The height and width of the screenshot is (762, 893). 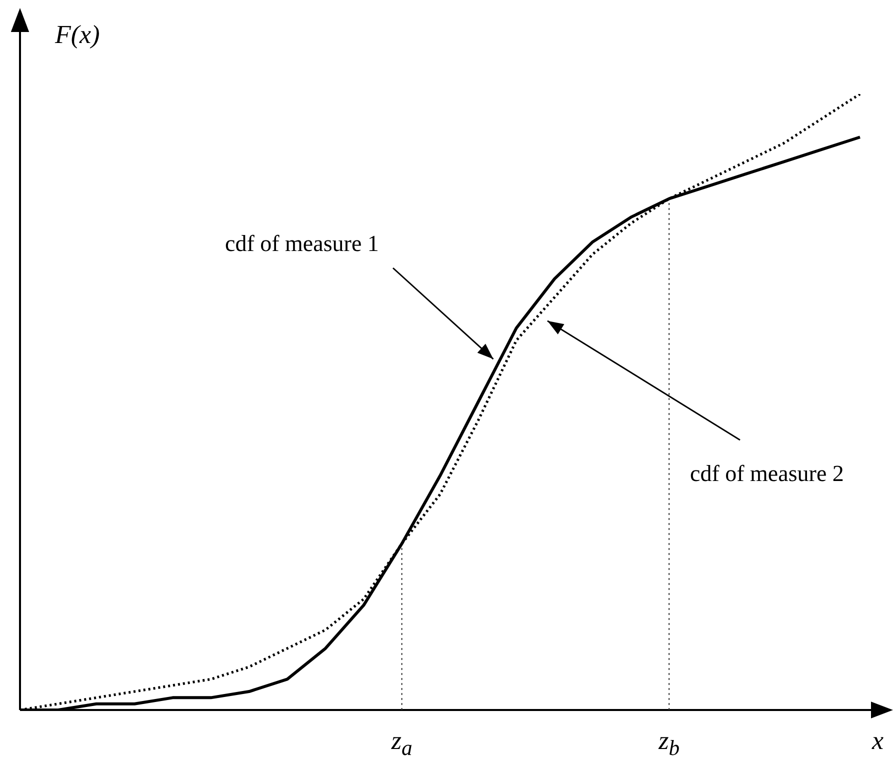 What do you see at coordinates (302, 243) in the screenshot?
I see `annotation: cdf of measure 1` at bounding box center [302, 243].